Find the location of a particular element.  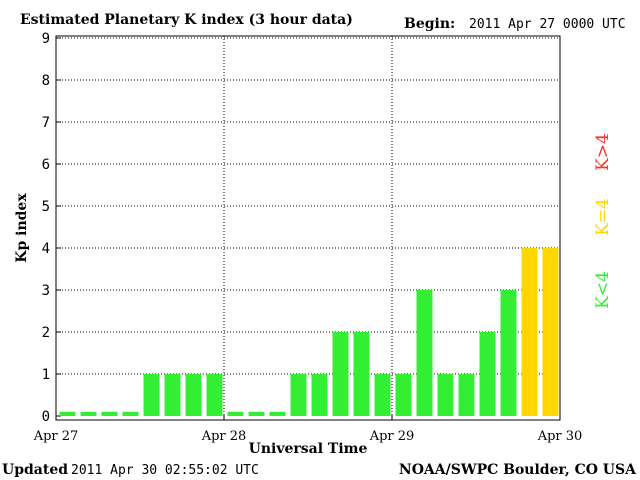

x-tick-labels: Apr 27 Apr 28 Apr 29 Apr 30 is located at coordinates (308, 436).